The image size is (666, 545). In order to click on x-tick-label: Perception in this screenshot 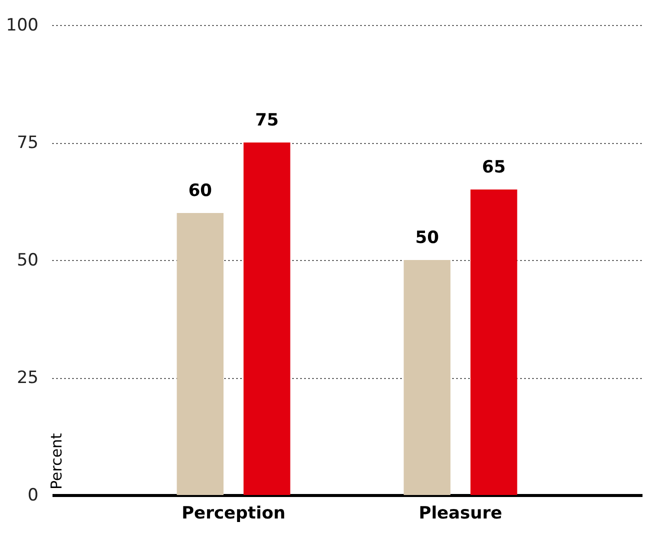, I will do `click(234, 514)`.